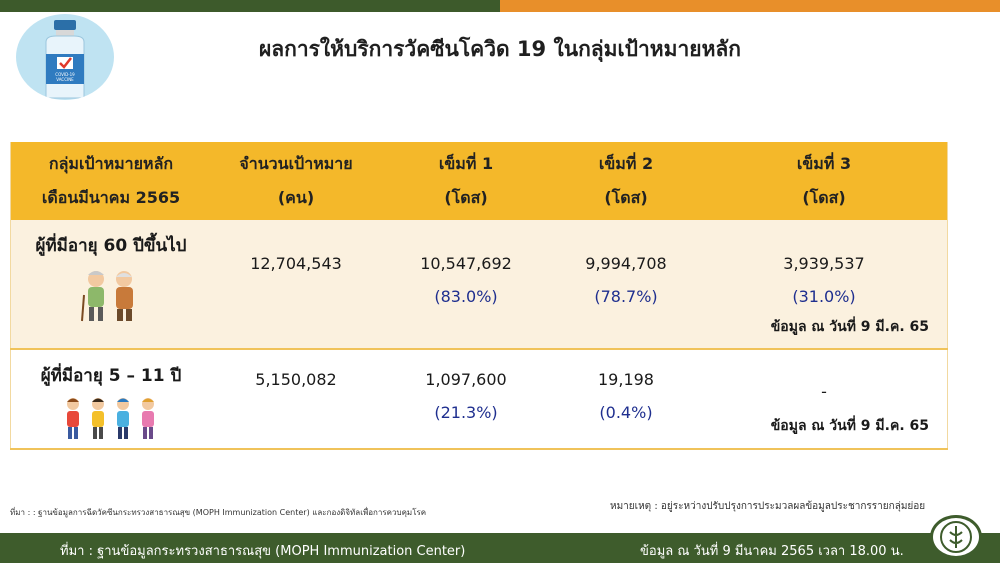 This screenshot has height=563, width=1000. What do you see at coordinates (626, 398) in the screenshot?
I see `dose2-cell: 19,198 (0.4%)` at bounding box center [626, 398].